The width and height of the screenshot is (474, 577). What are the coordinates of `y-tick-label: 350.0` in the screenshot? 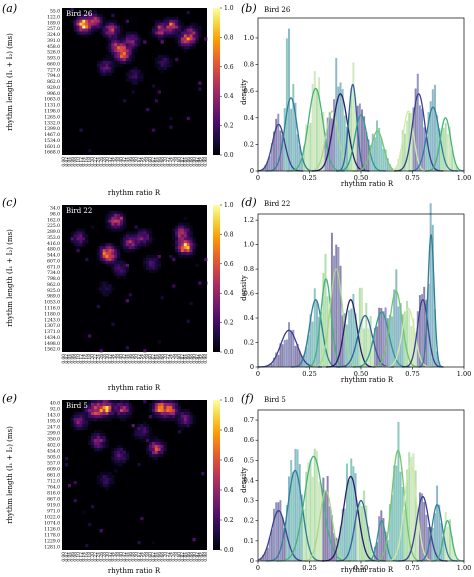 It's located at (53, 440).